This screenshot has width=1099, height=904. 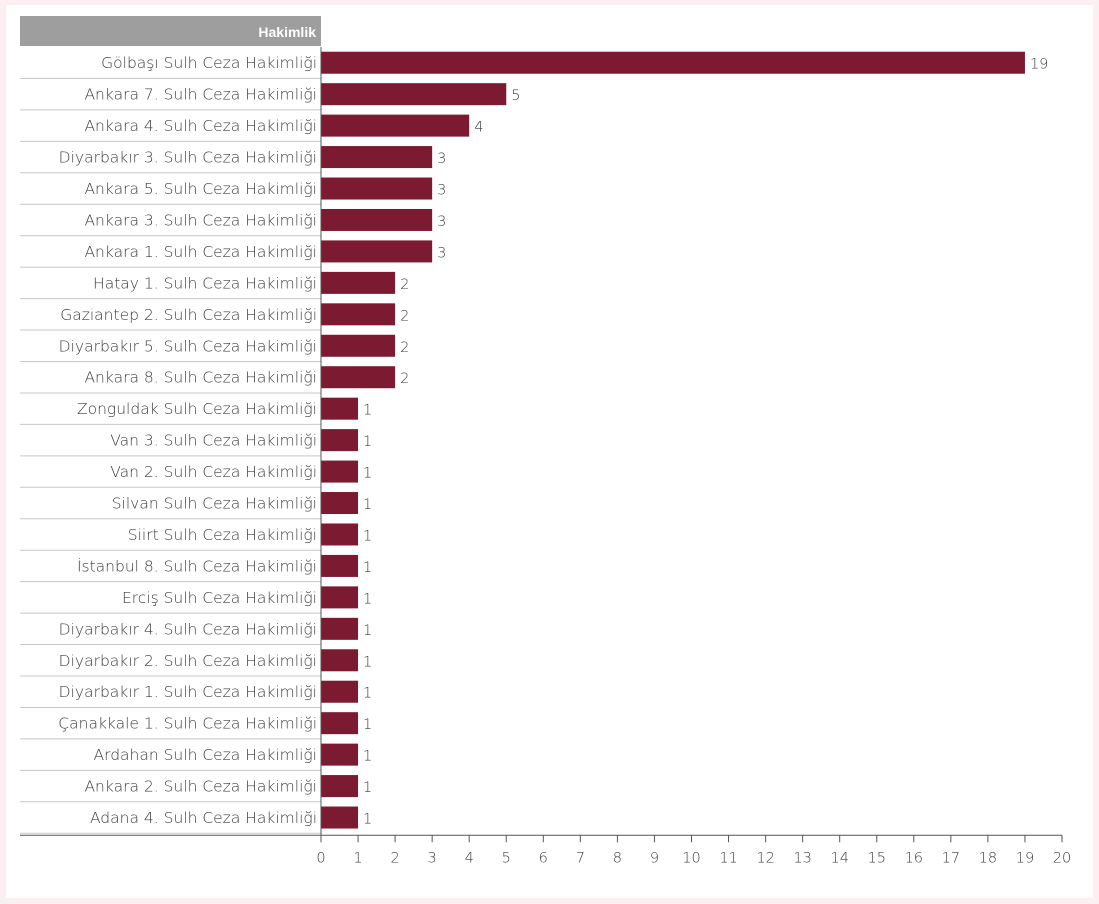 What do you see at coordinates (200, 189) in the screenshot?
I see `category-label: Ankara 5. Sulh Ceza Hakimliği` at bounding box center [200, 189].